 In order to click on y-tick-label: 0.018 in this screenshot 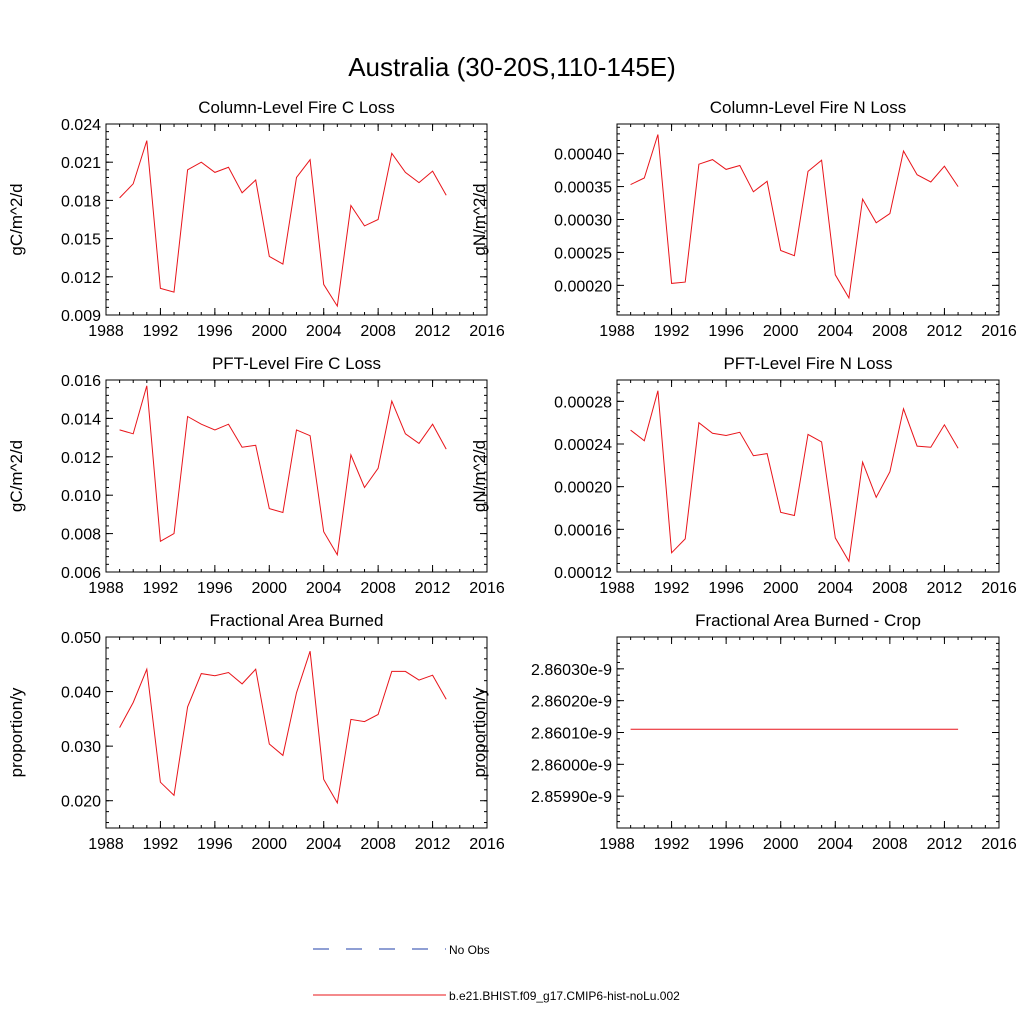, I will do `click(81, 201)`.